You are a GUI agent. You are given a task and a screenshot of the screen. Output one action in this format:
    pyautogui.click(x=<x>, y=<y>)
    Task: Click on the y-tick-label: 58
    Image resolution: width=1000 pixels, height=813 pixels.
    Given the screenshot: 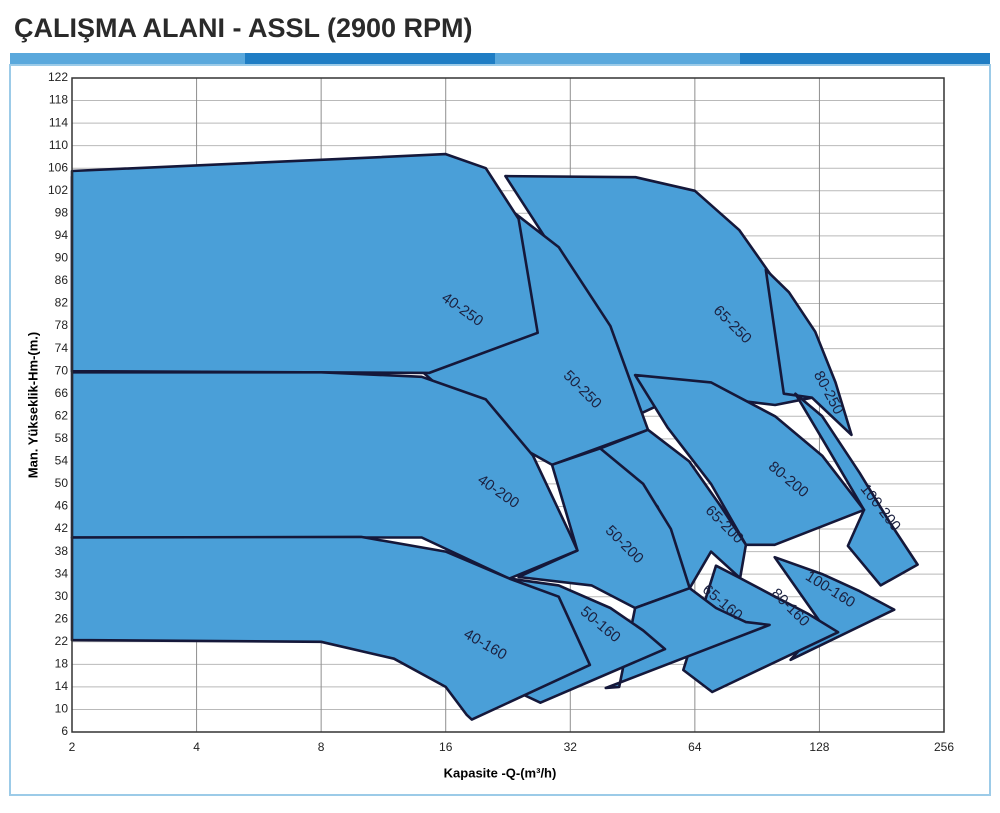 What is the action you would take?
    pyautogui.click(x=62, y=438)
    